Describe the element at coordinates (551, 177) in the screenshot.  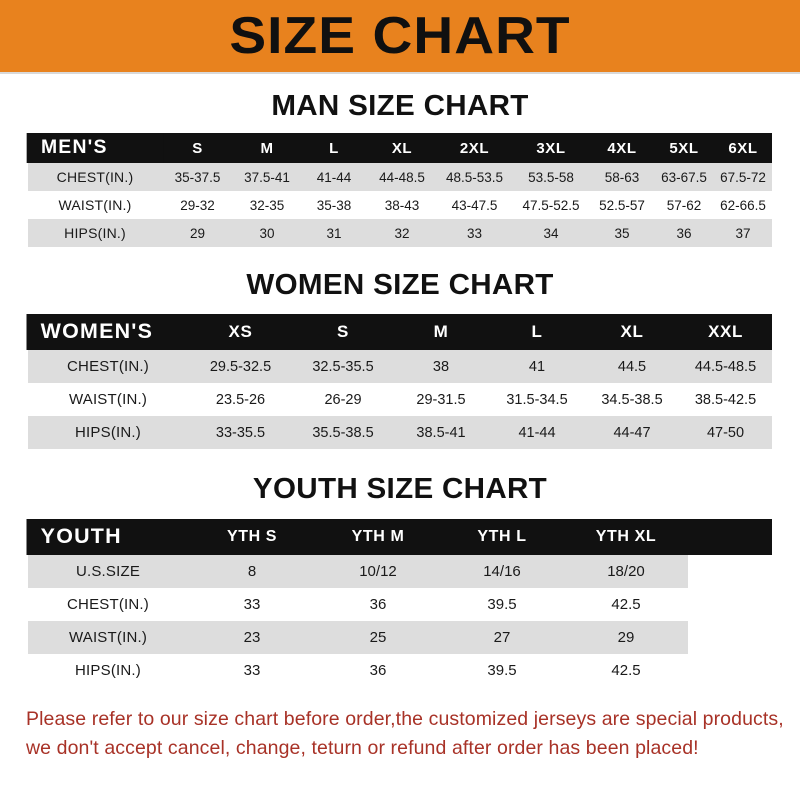
I see `man-r0c5: 53.5-58` at that location.